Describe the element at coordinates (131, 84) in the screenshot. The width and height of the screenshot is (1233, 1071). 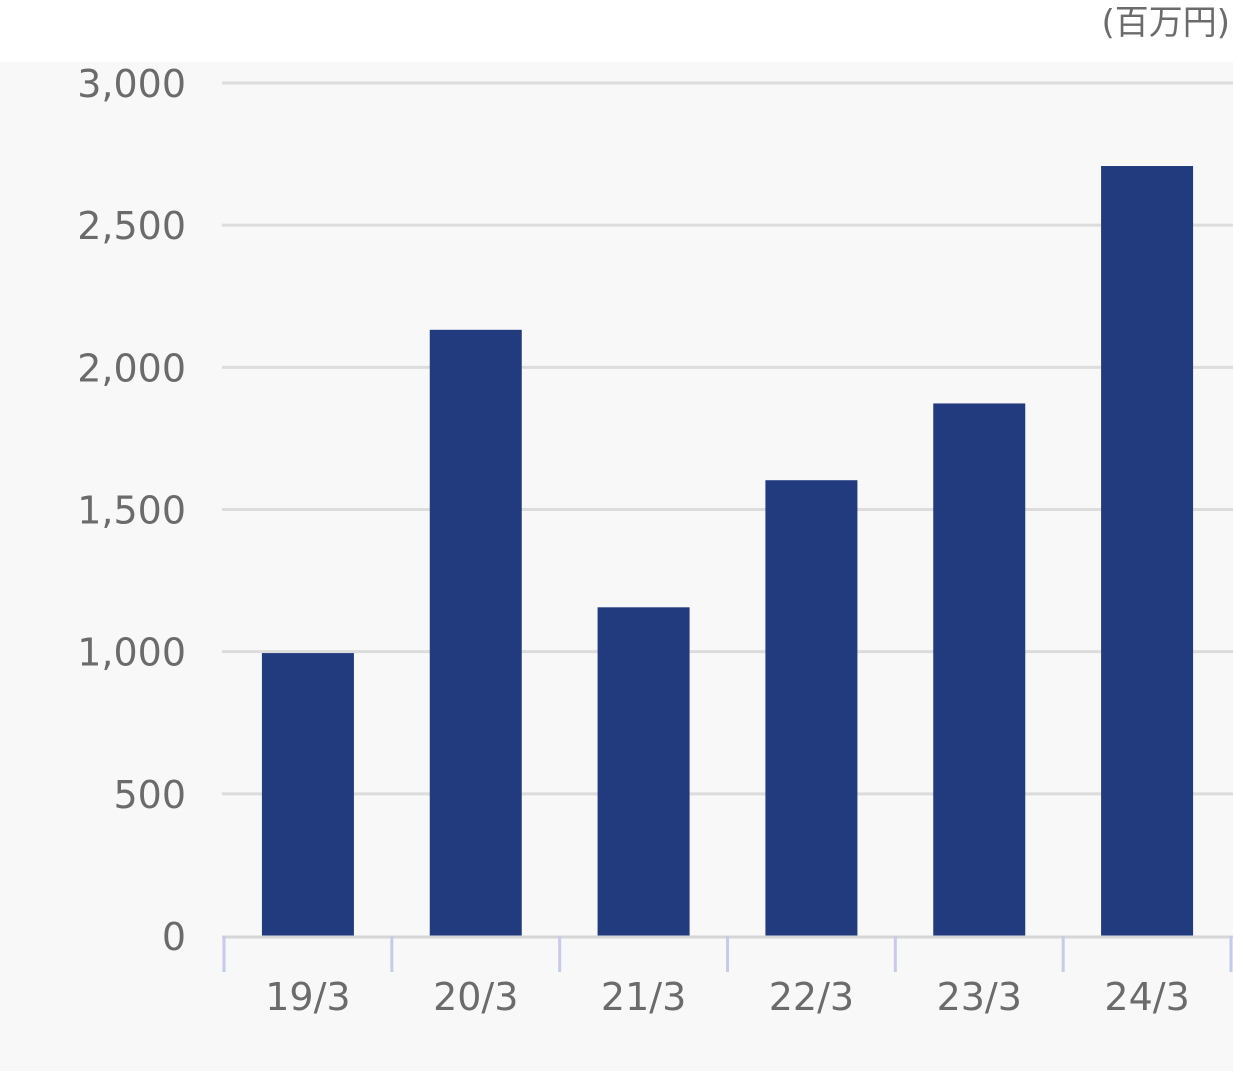
I see `y-tick-label: 3,000` at that location.